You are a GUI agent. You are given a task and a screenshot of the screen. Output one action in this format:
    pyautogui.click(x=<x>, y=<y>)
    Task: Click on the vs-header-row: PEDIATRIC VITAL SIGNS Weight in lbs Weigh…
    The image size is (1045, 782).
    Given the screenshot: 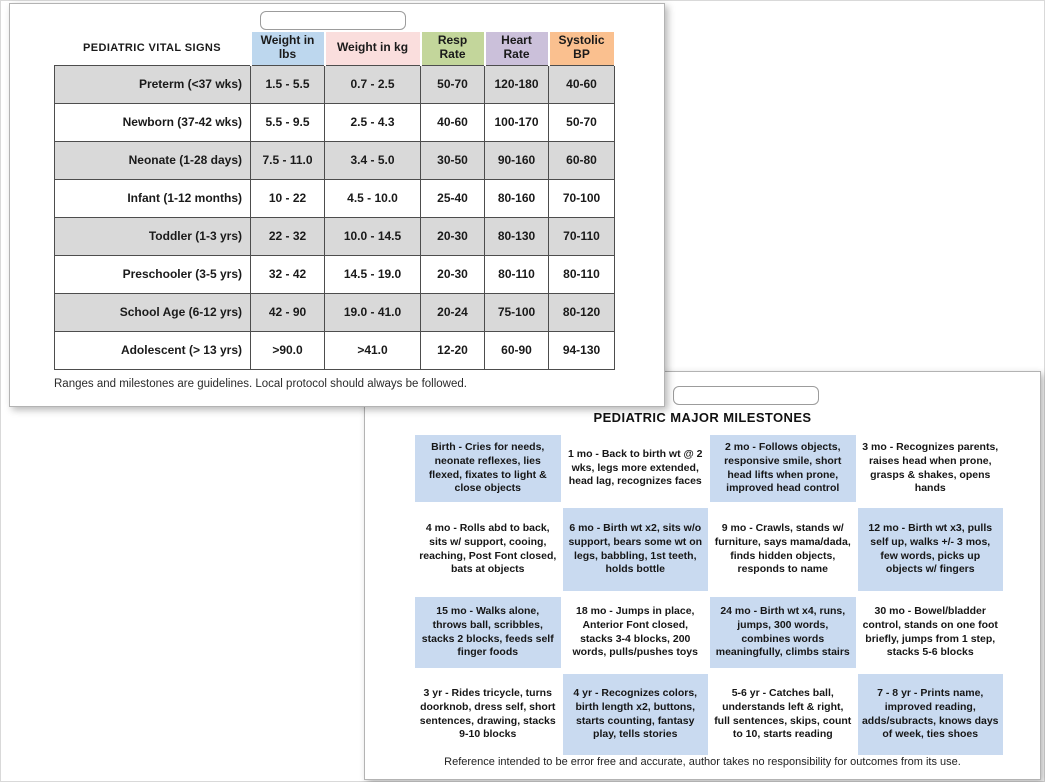 What is the action you would take?
    pyautogui.click(x=335, y=48)
    